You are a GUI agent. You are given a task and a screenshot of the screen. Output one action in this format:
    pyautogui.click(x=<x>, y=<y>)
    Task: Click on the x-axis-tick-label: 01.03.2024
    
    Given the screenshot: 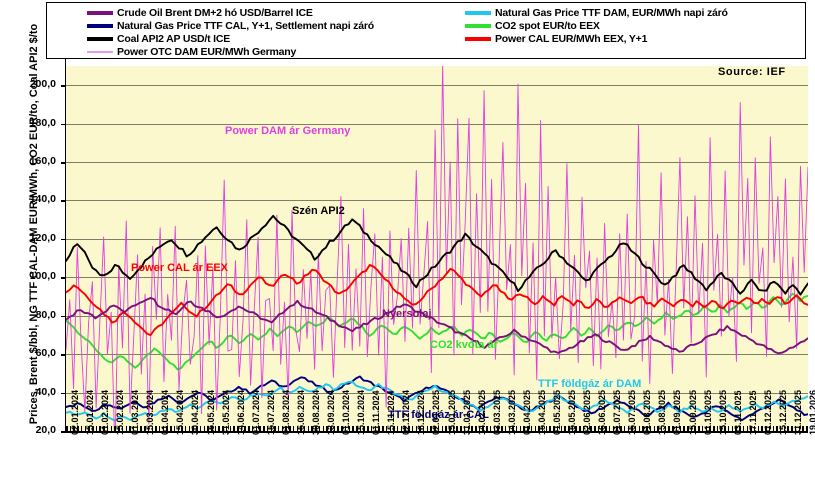 What is the action you would take?
    pyautogui.click(x=135, y=412)
    